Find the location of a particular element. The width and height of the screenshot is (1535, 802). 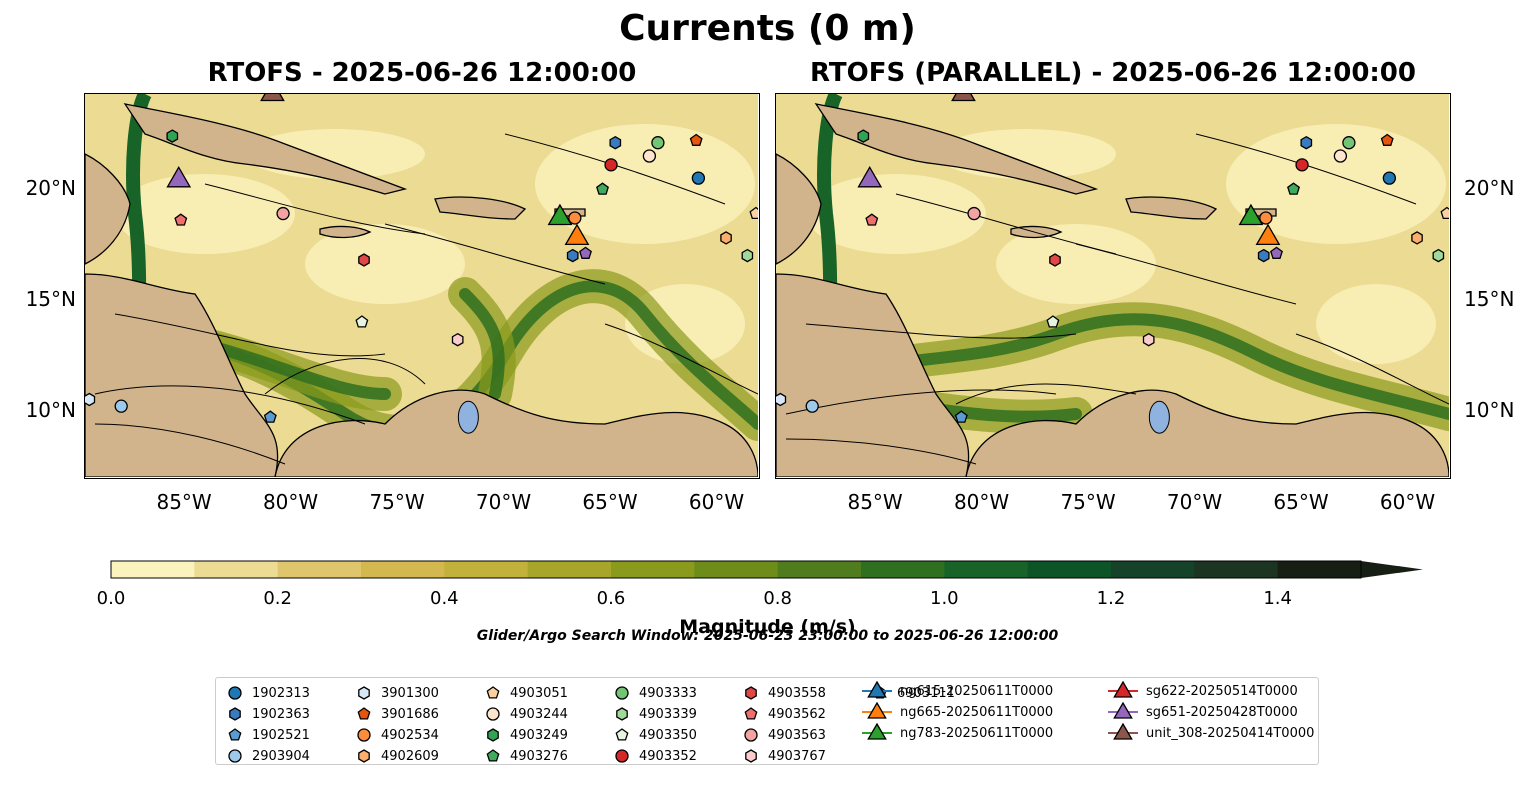

legend-item: 4903333 is located at coordinates (655, 693).